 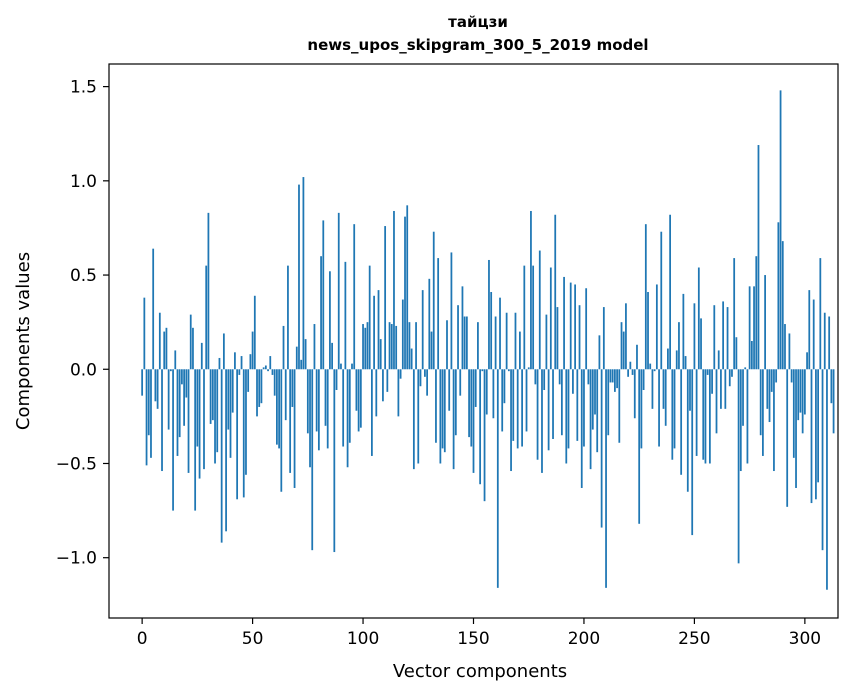 What do you see at coordinates (76, 559) in the screenshot?
I see `y-tick-label: −1.0` at bounding box center [76, 559].